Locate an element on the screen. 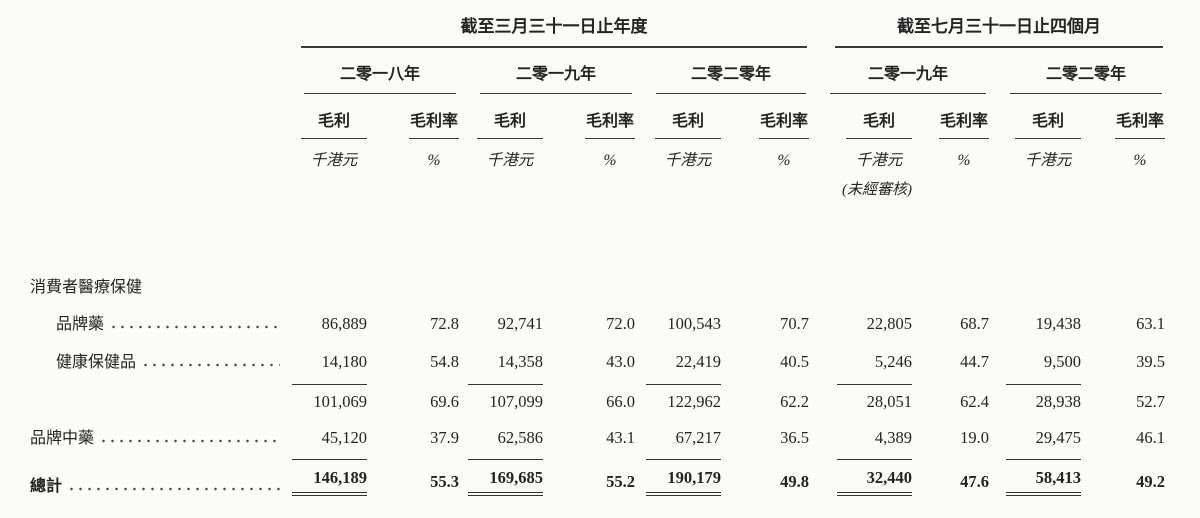 The image size is (1200, 518). gpm-value-cell: 43.1 is located at coordinates (620, 437).